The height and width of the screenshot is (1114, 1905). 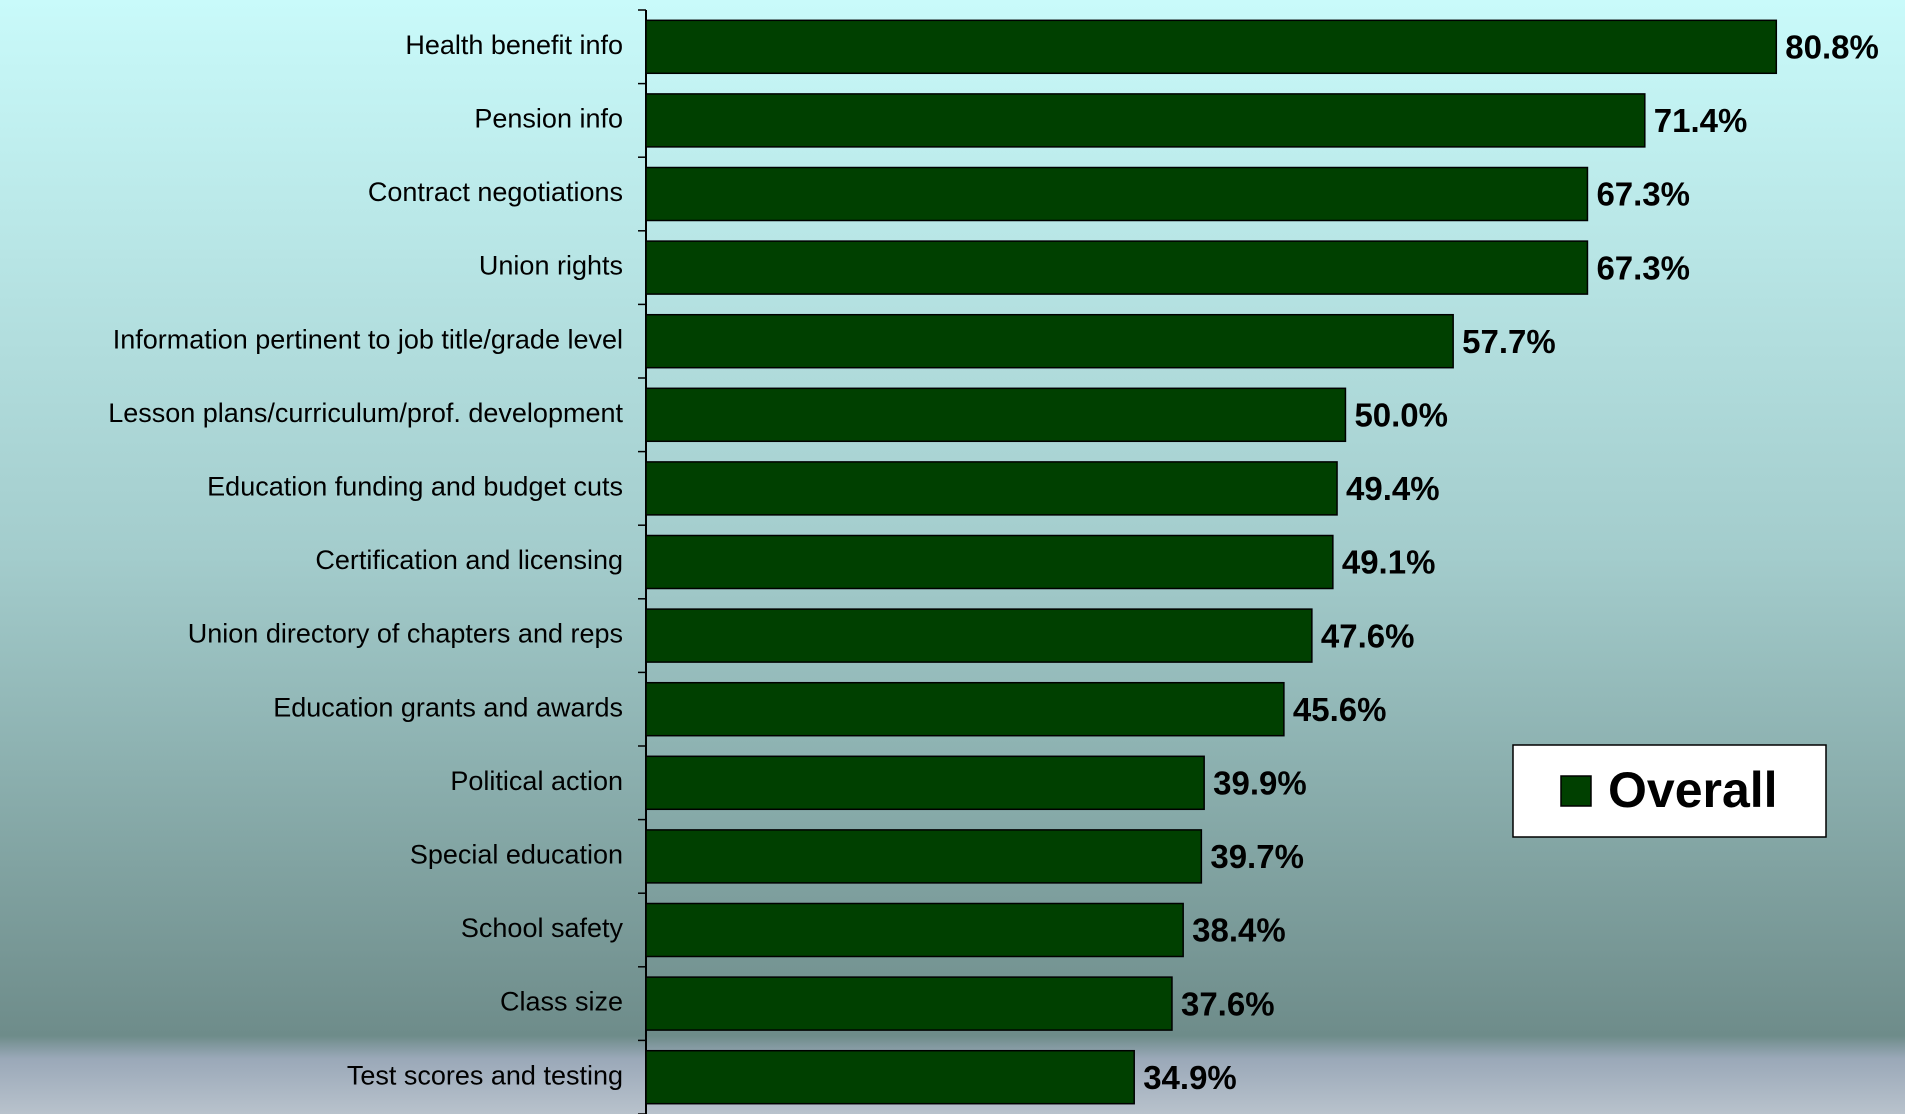 I want to click on value-label: 34.9%, so click(x=1190, y=1077).